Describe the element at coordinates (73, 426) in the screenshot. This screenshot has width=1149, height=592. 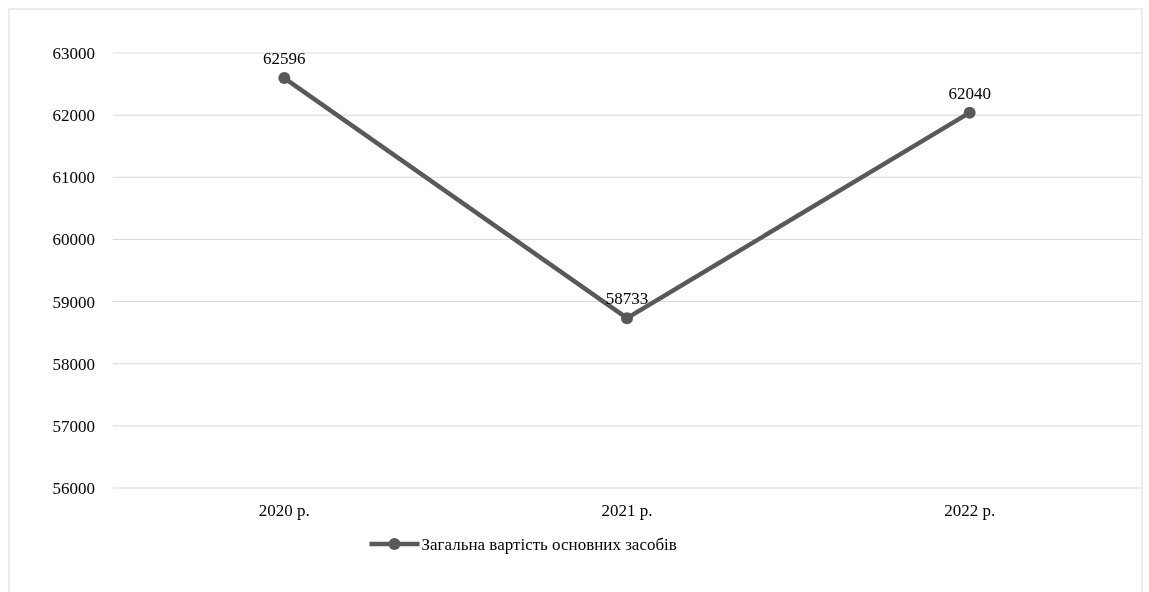
I see `y-tick-label: 57000` at that location.